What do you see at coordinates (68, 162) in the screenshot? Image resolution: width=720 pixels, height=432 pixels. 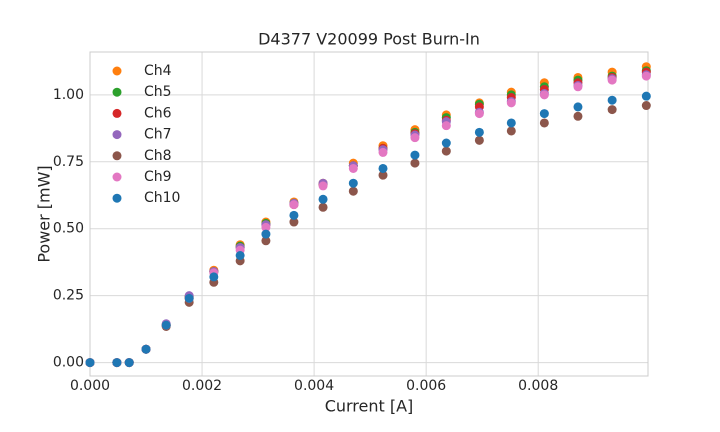 I see `y-tick-label: 0.75` at bounding box center [68, 162].